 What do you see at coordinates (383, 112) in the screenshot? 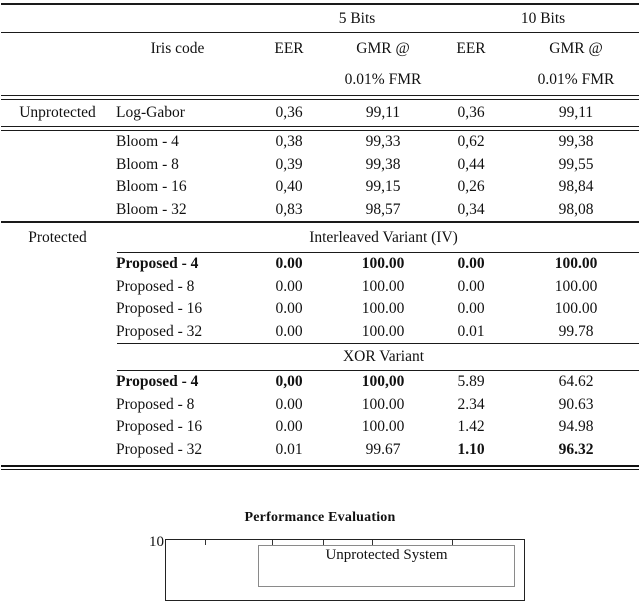
I see `gmr-5bits-cell: 99,11` at bounding box center [383, 112].